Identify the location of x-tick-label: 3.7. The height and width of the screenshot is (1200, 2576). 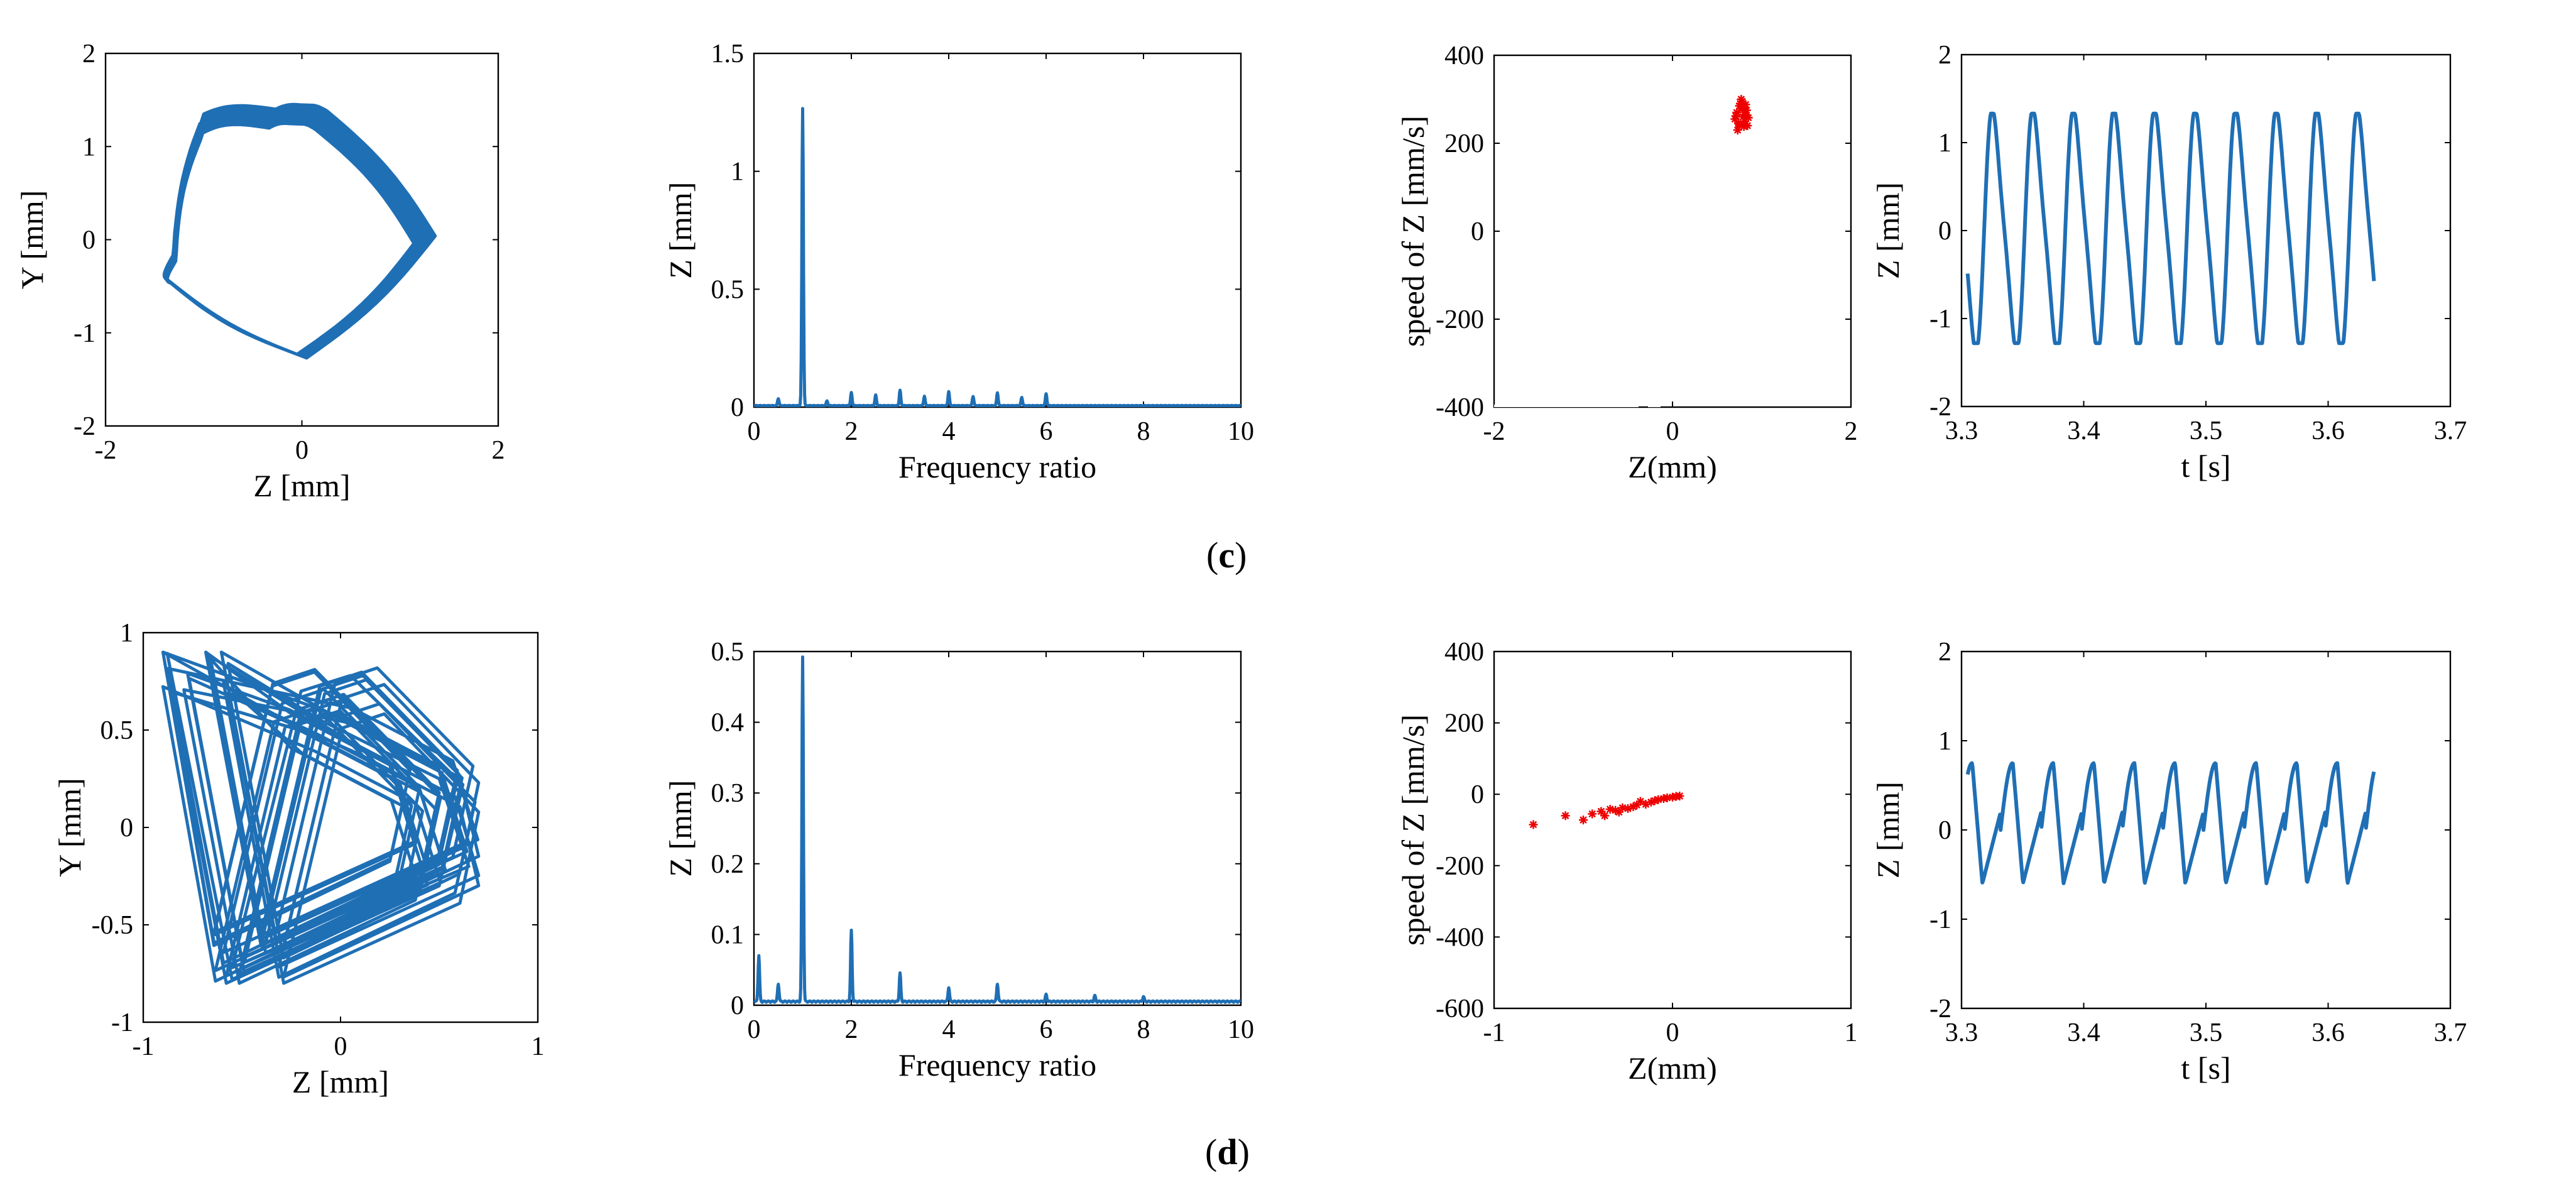
(2450, 1032).